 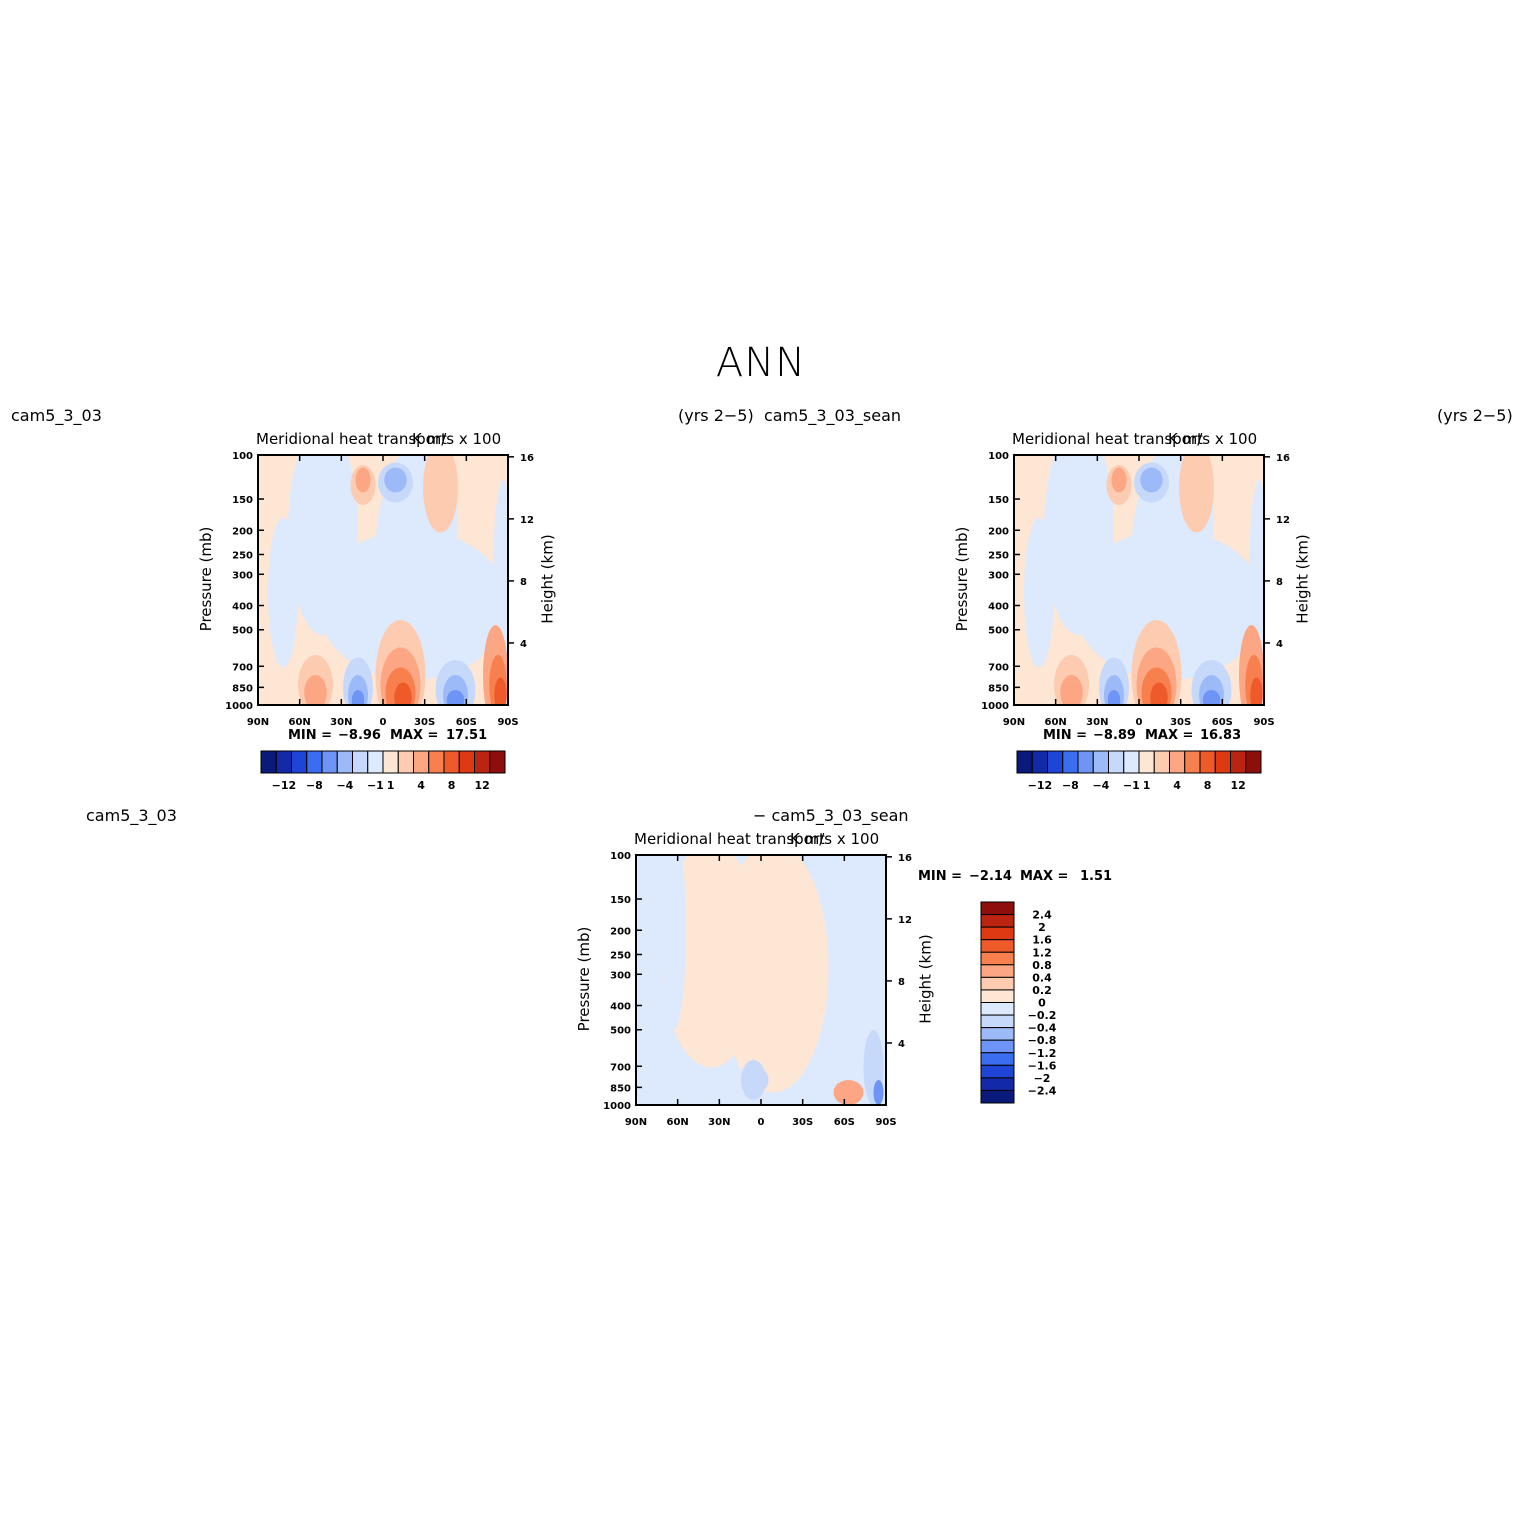 What do you see at coordinates (998, 575) in the screenshot?
I see `y-tick-label: 300` at bounding box center [998, 575].